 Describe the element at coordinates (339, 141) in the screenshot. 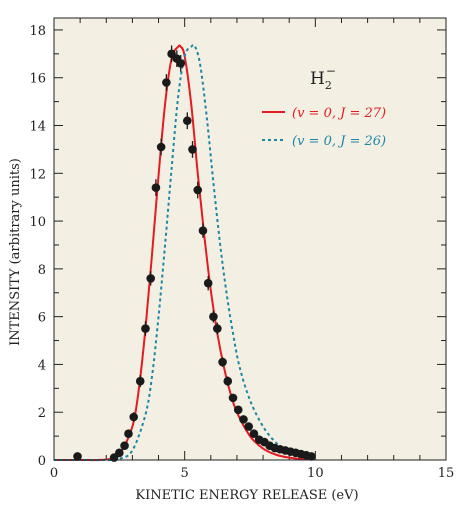

I see `legend-label-j26: (v = 0, J = 26)` at that location.